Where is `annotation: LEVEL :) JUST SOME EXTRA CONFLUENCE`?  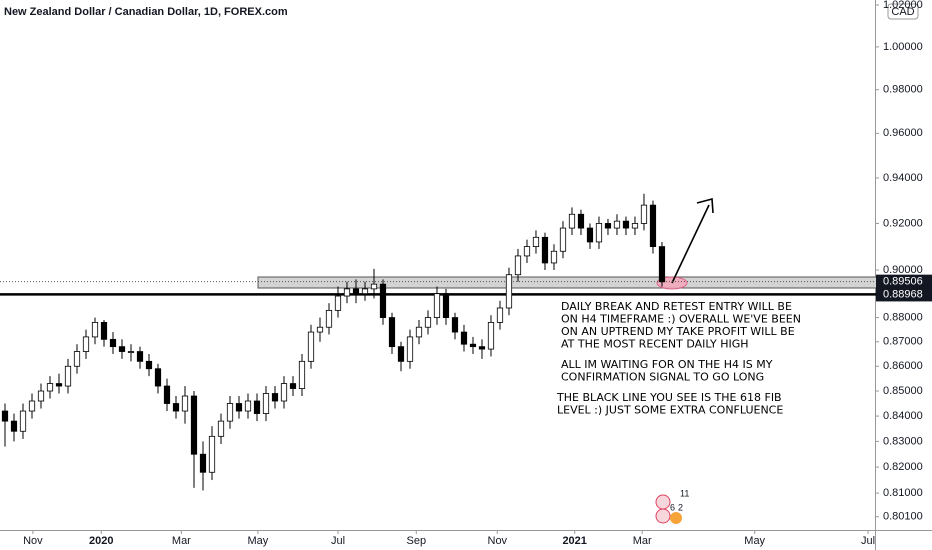
annotation: LEVEL :) JUST SOME EXTRA CONFLUENCE is located at coordinates (670, 410).